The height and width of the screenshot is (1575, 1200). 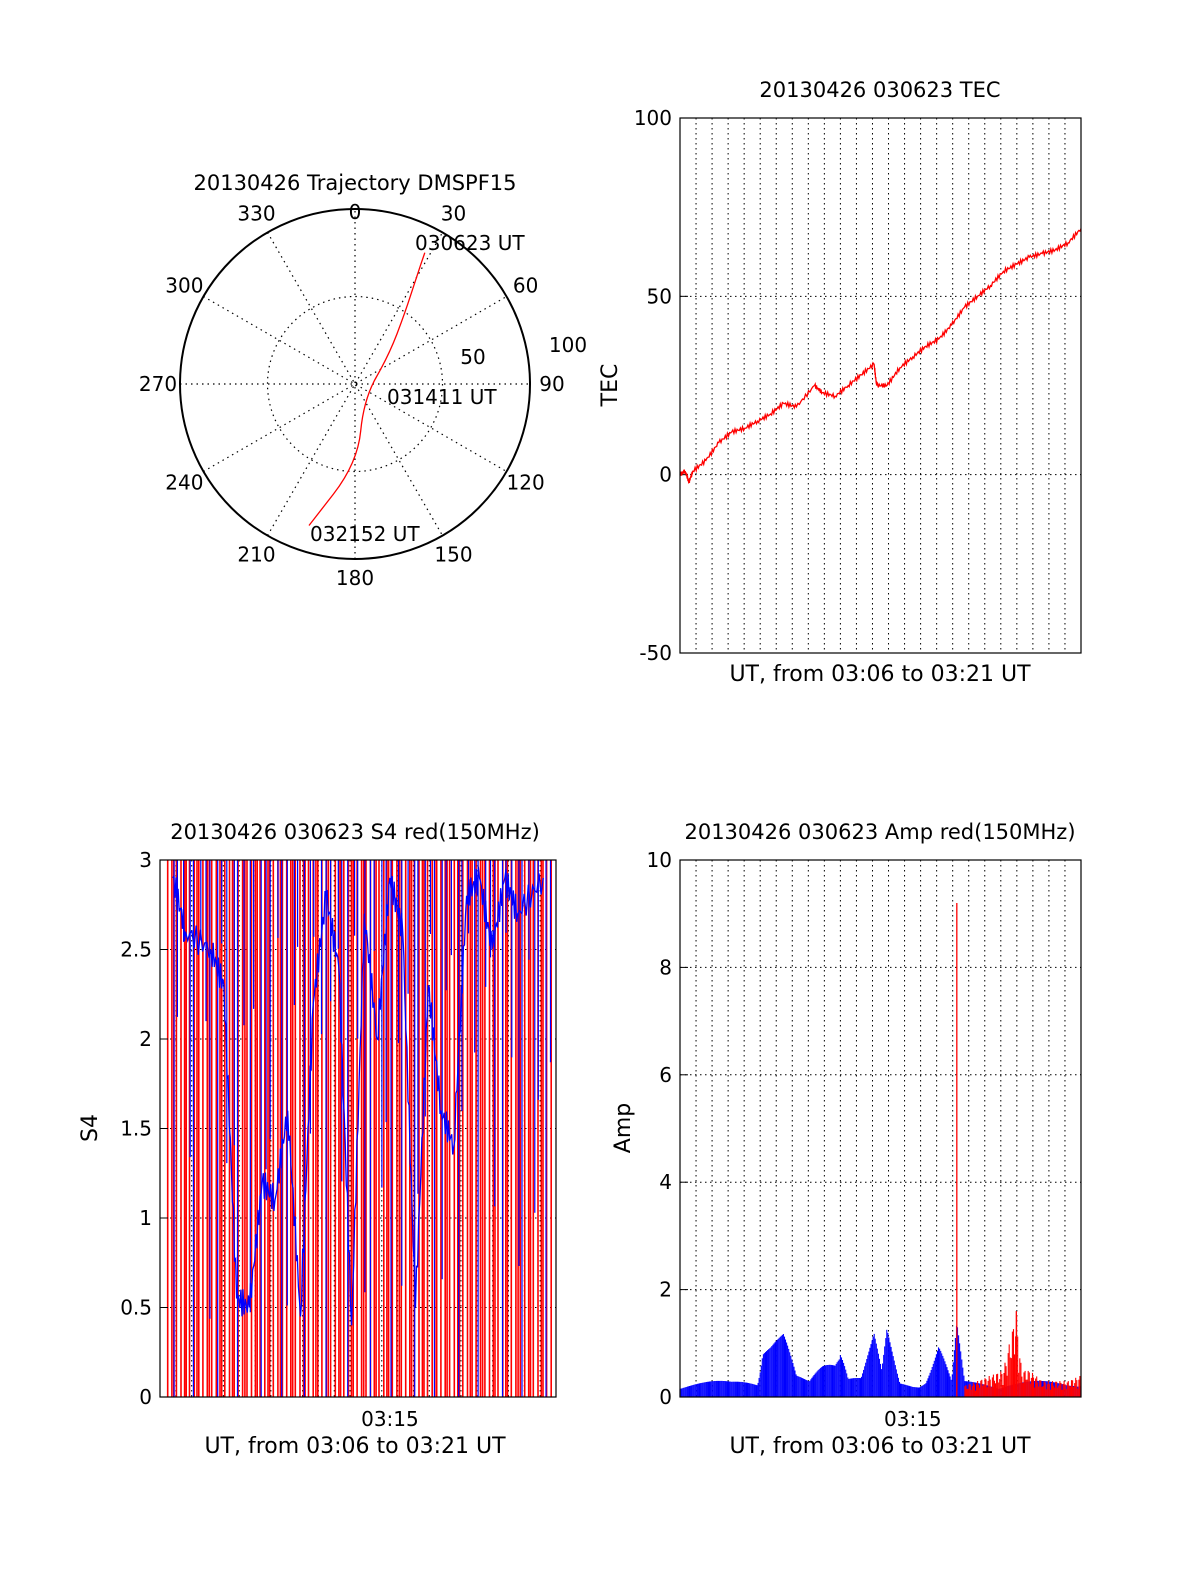 I want to click on amp-ytick-label: 4, so click(x=665, y=1182).